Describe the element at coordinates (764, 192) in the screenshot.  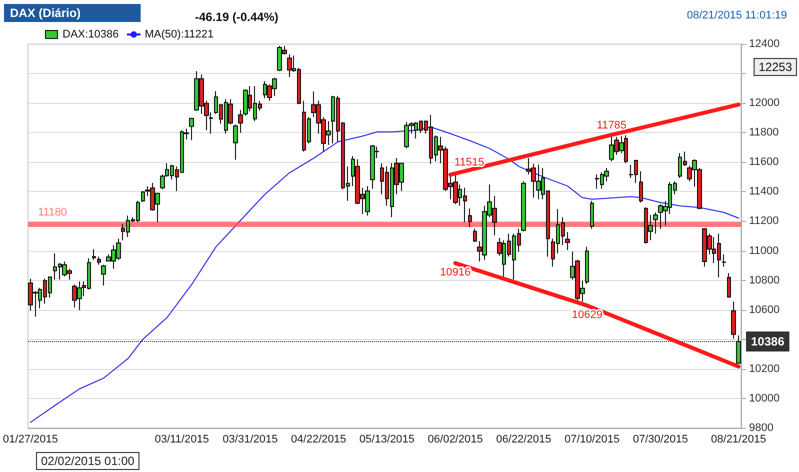
I see `y-tick-label: 11400` at that location.